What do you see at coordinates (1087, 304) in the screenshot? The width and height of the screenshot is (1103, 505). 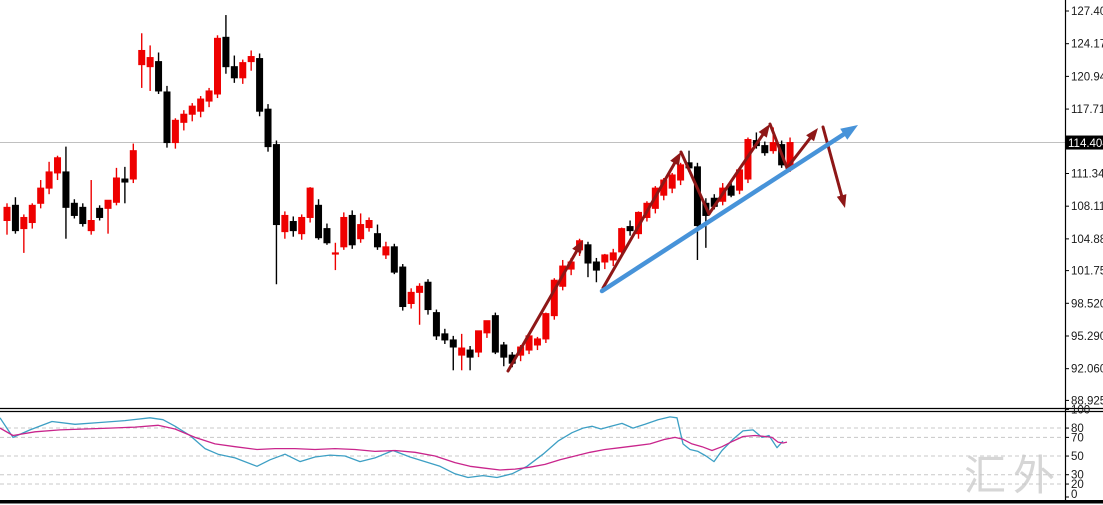 I see `price-tick-label: 98.520` at bounding box center [1087, 304].